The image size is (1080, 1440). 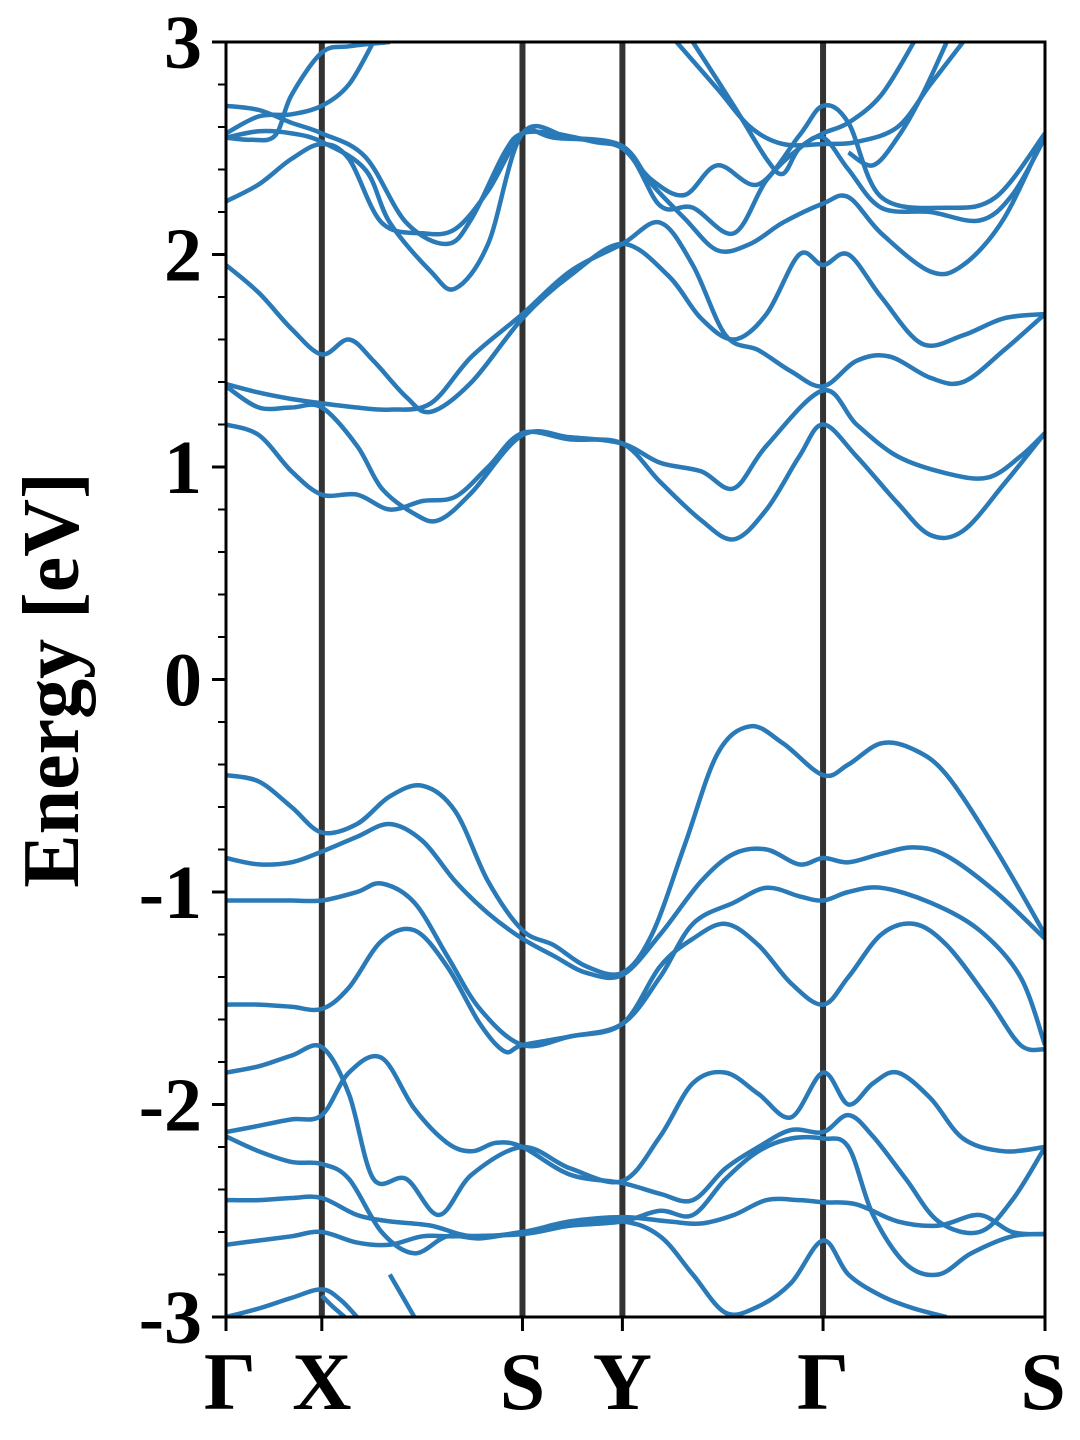 What do you see at coordinates (170, 893) in the screenshot?
I see `y-tick-label: -1` at bounding box center [170, 893].